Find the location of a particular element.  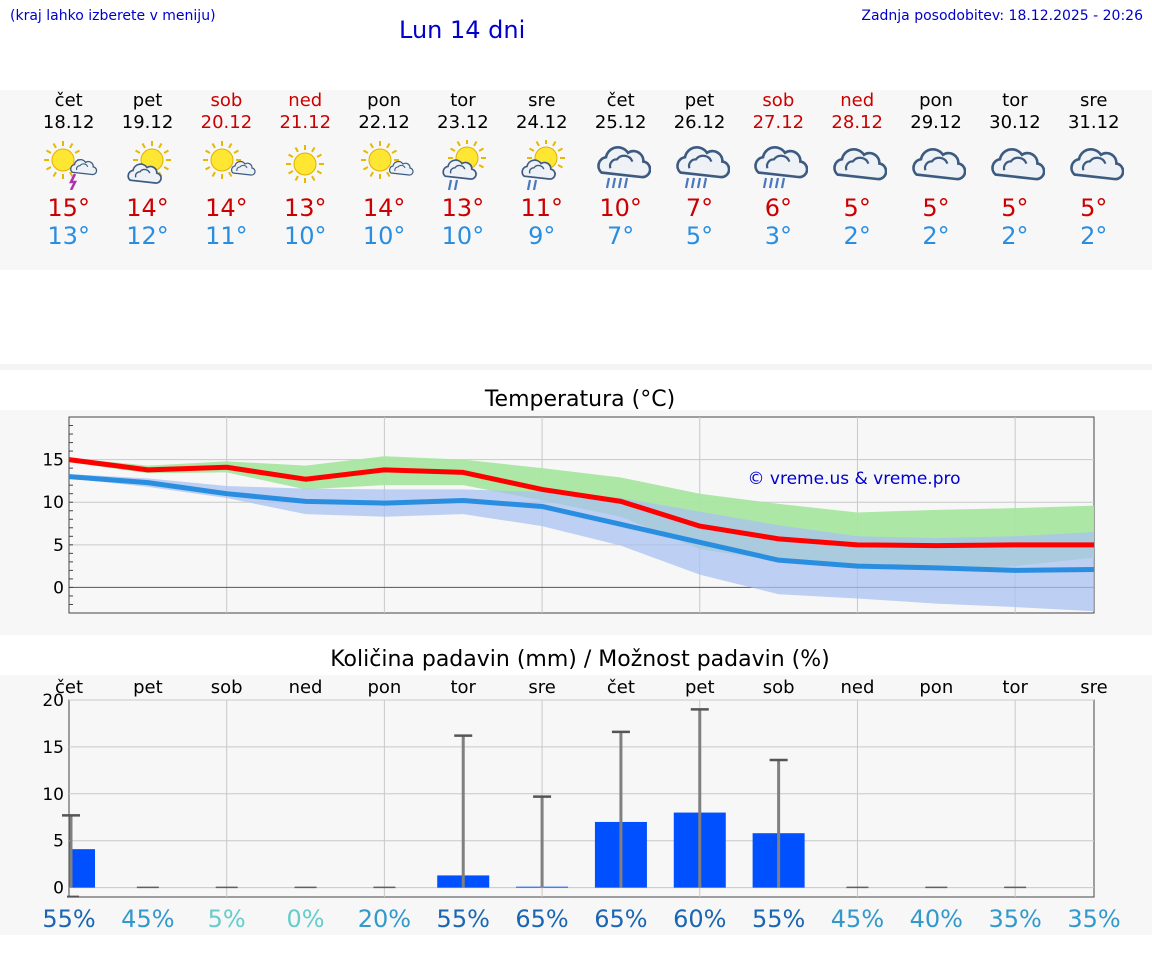

sun-icon is located at coordinates (305, 164).